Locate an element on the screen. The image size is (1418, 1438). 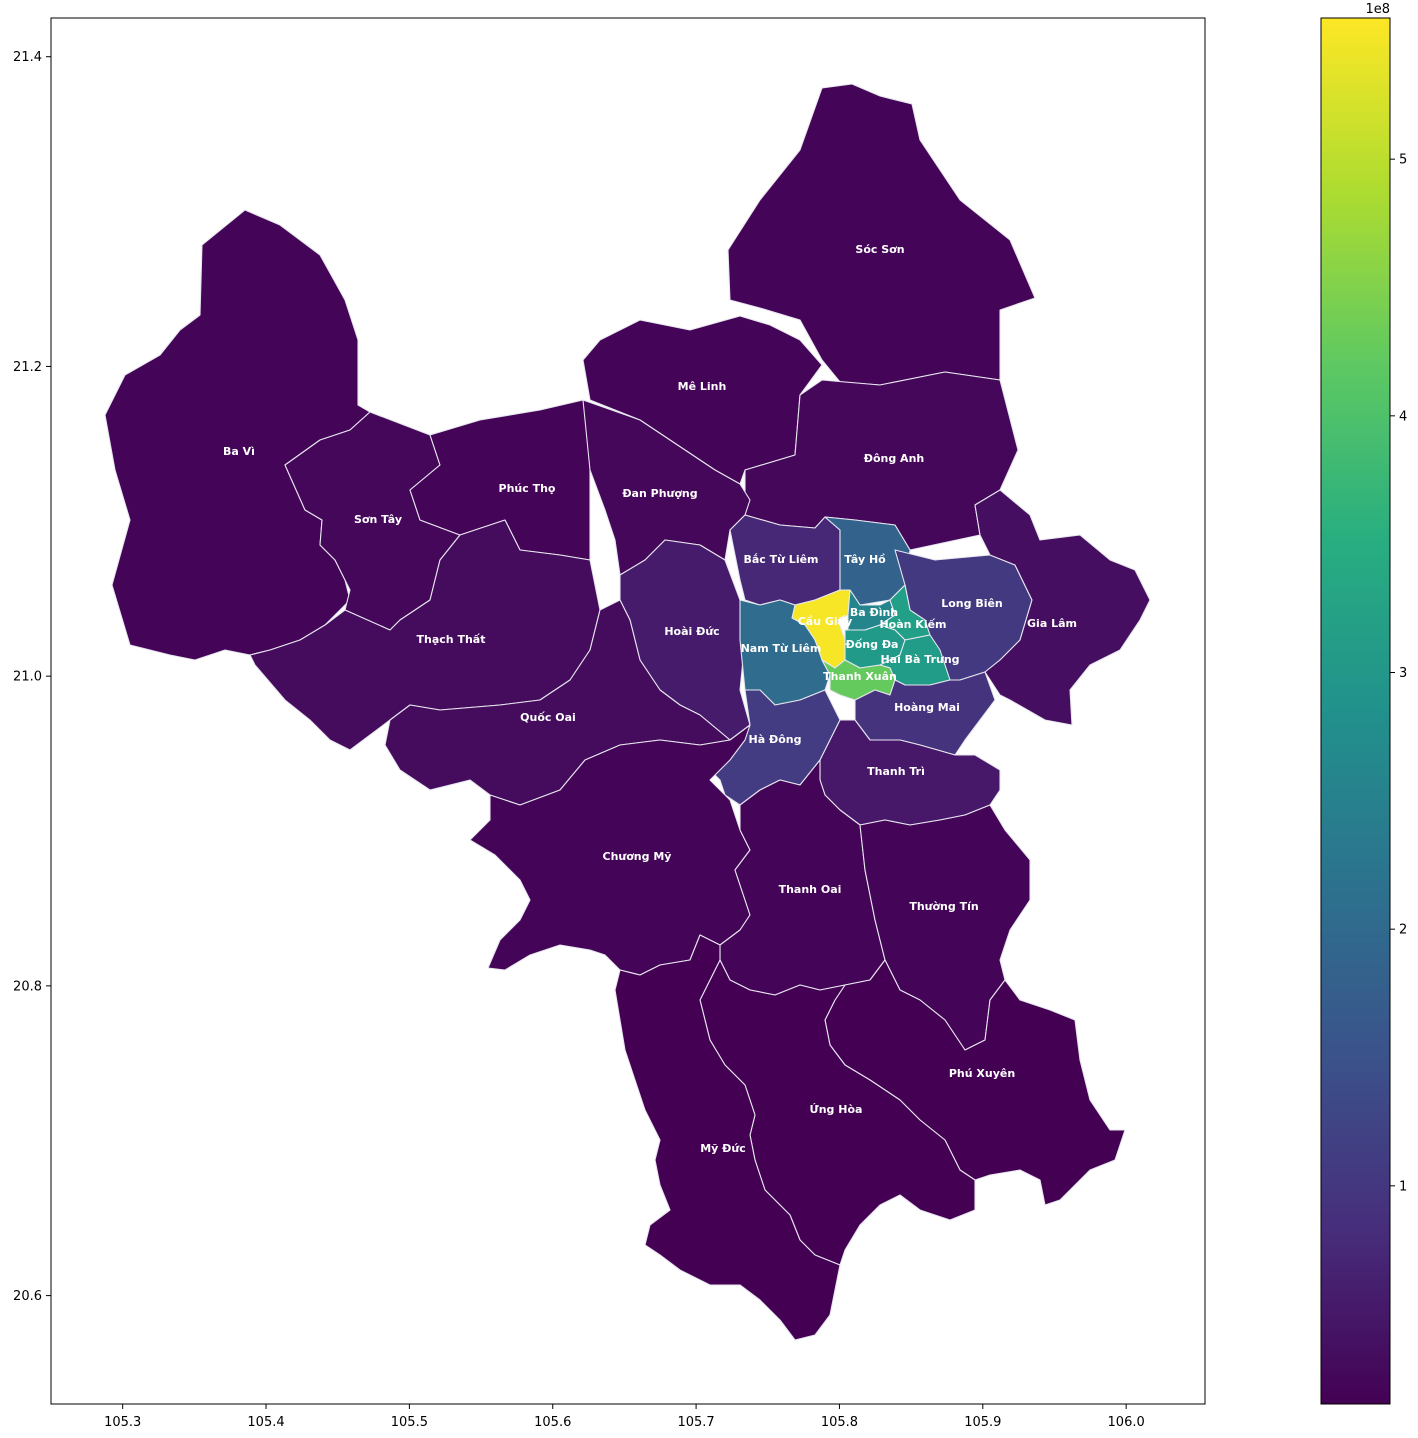
district-label-hoai-duc: Hoài Đức is located at coordinates (691, 631).